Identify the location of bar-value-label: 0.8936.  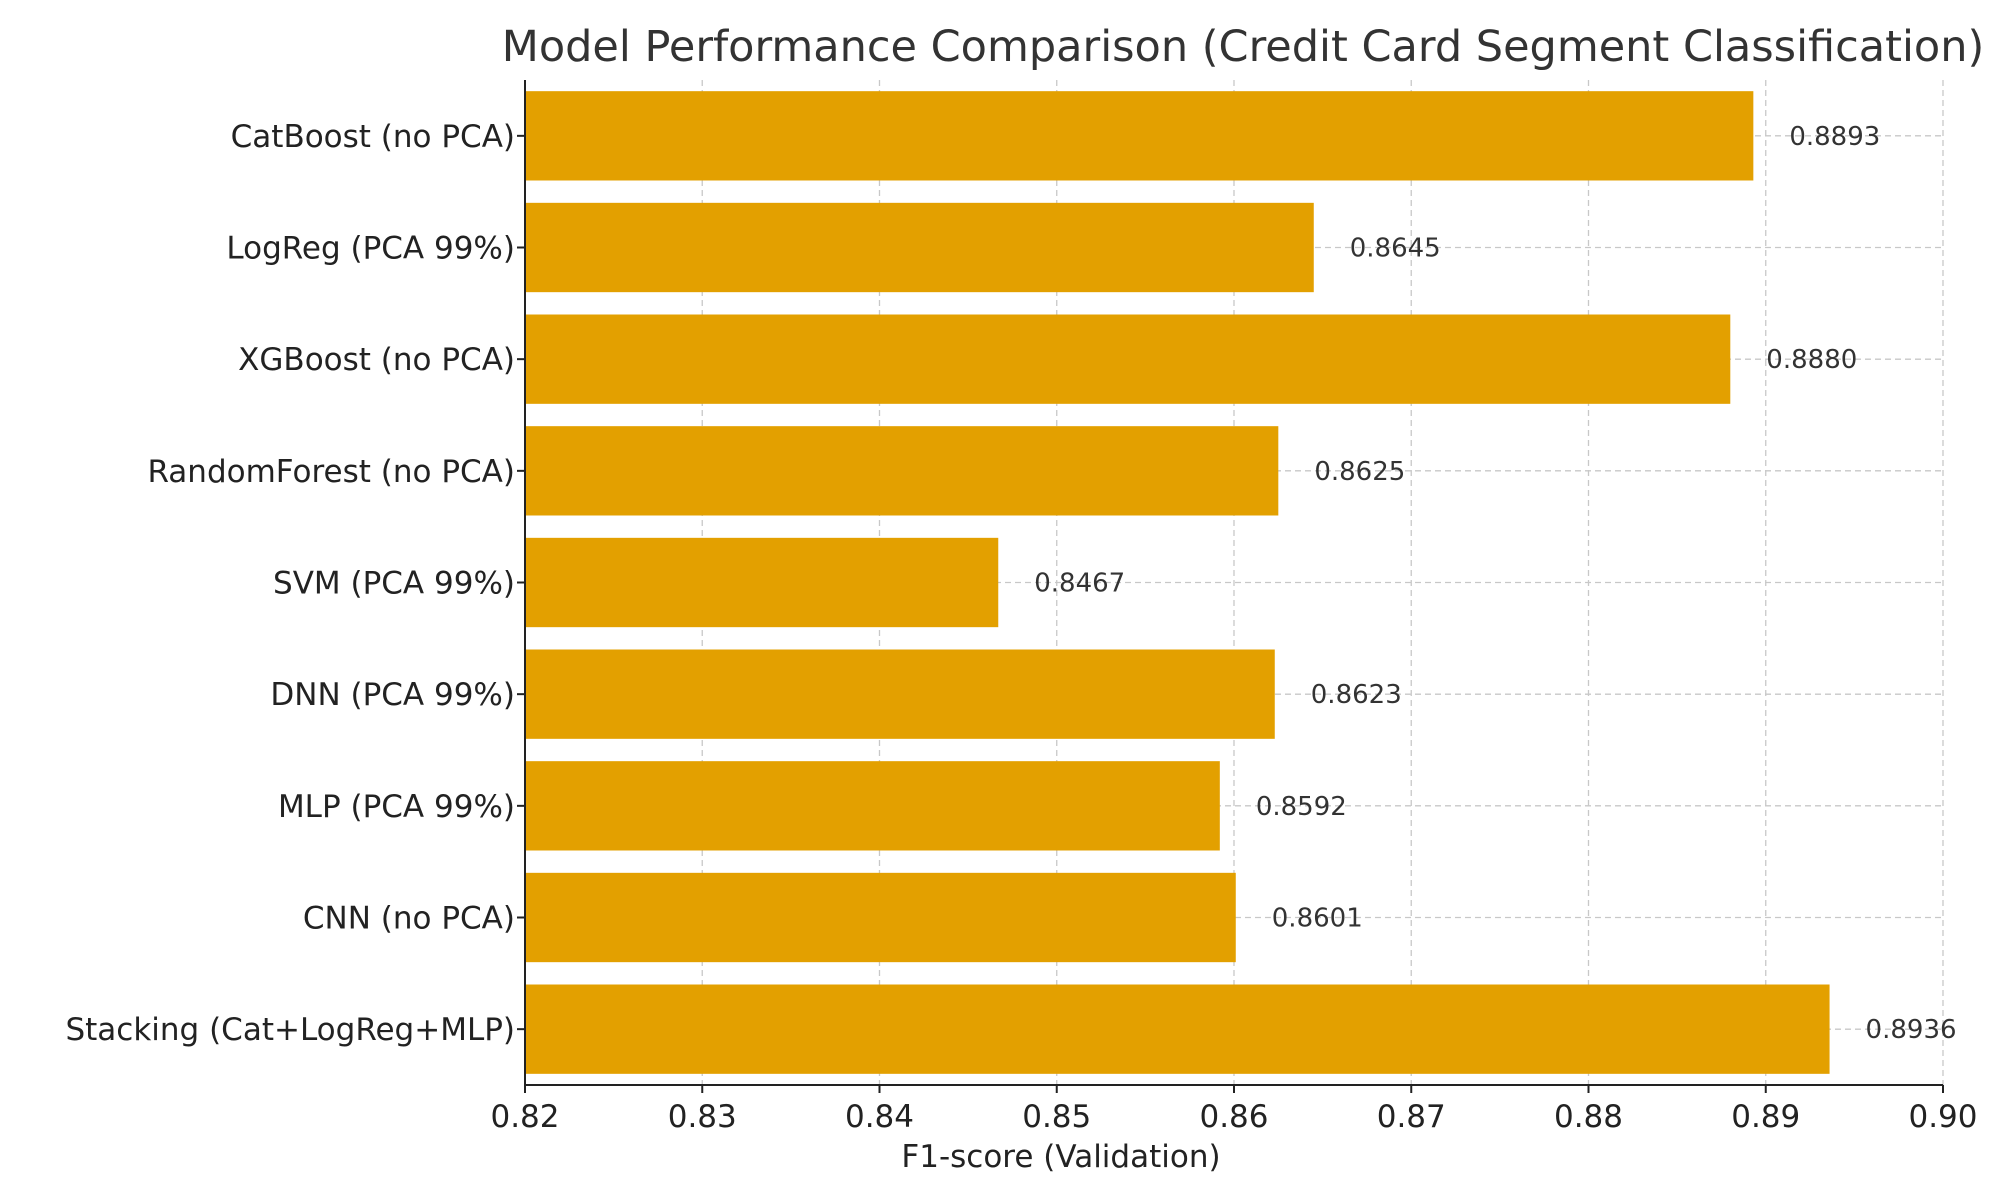
(1911, 1030).